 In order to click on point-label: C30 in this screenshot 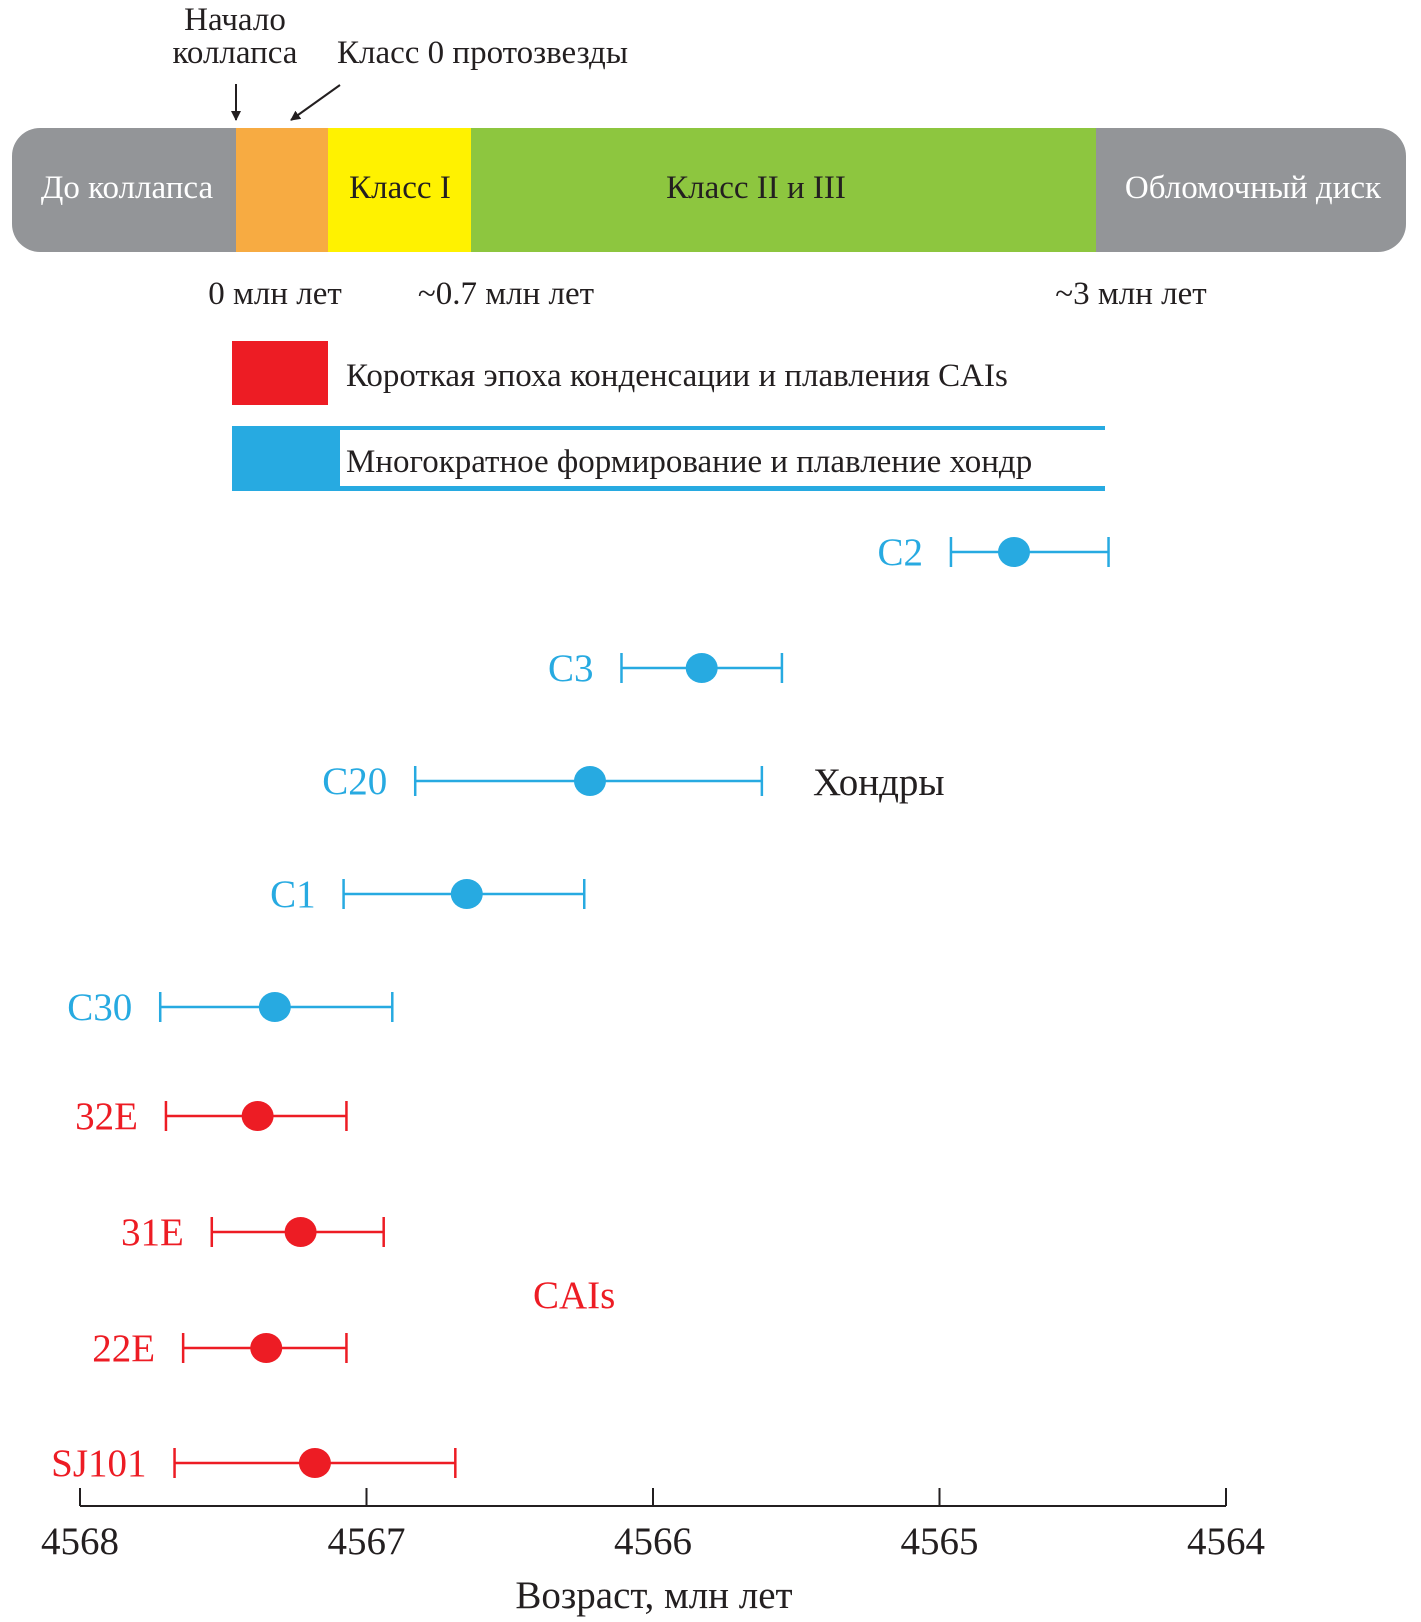, I will do `click(99, 1007)`.